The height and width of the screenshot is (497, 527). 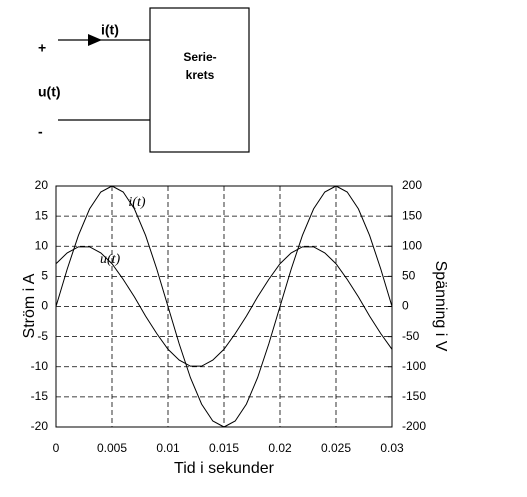 What do you see at coordinates (280, 448) in the screenshot?
I see `x-tick-label: 0.02` at bounding box center [280, 448].